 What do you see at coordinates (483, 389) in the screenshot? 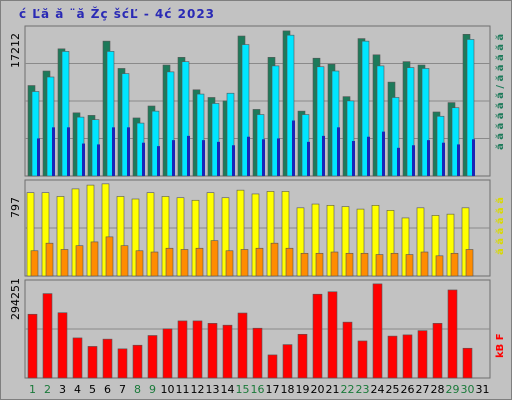
I see `x-tick-label-day-31: 31` at bounding box center [483, 389].